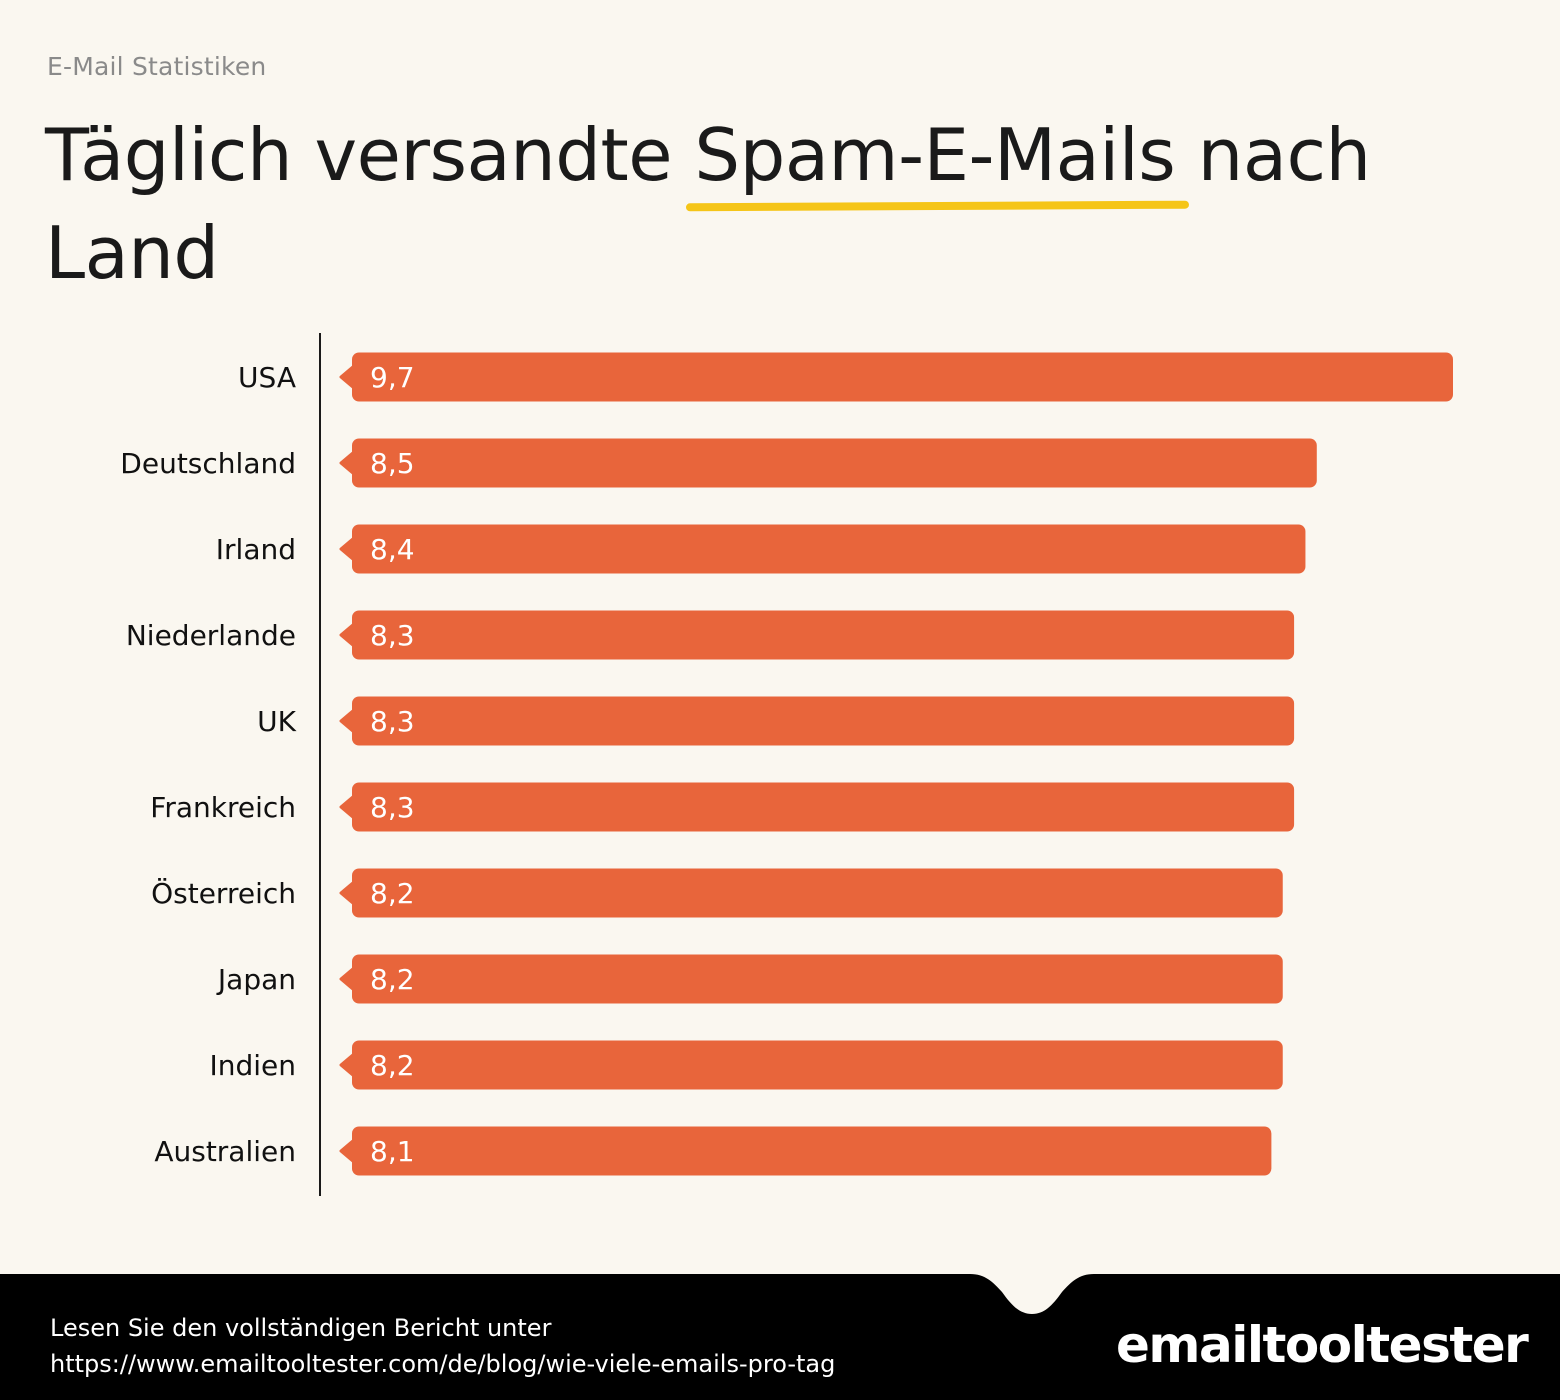 The width and height of the screenshot is (1560, 1400). What do you see at coordinates (208, 463) in the screenshot?
I see `category-label: Deutschland` at bounding box center [208, 463].